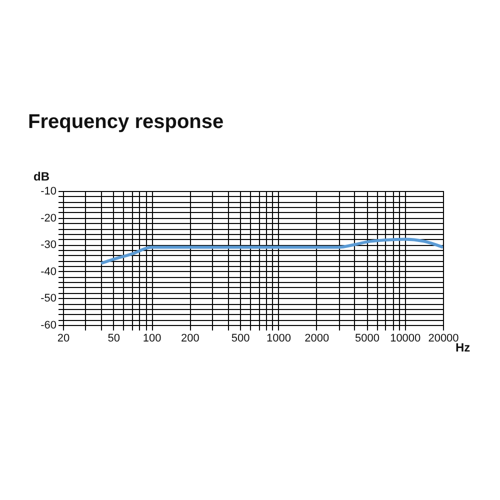 The width and height of the screenshot is (500, 500). I want to click on chart-title: Frequency response, so click(126, 122).